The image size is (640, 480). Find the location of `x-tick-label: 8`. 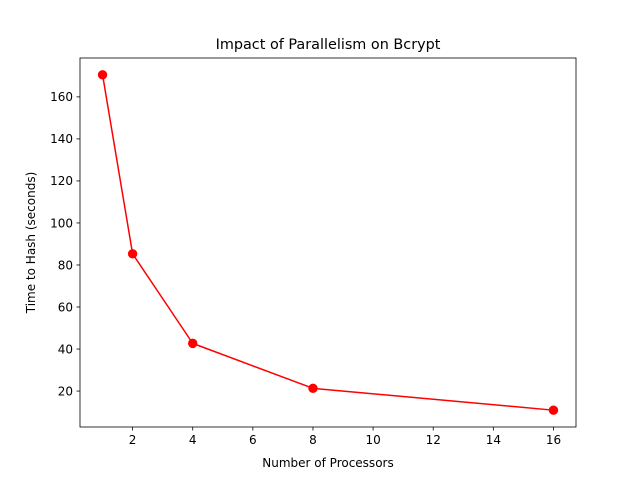

x-tick-label: 8 is located at coordinates (313, 440).